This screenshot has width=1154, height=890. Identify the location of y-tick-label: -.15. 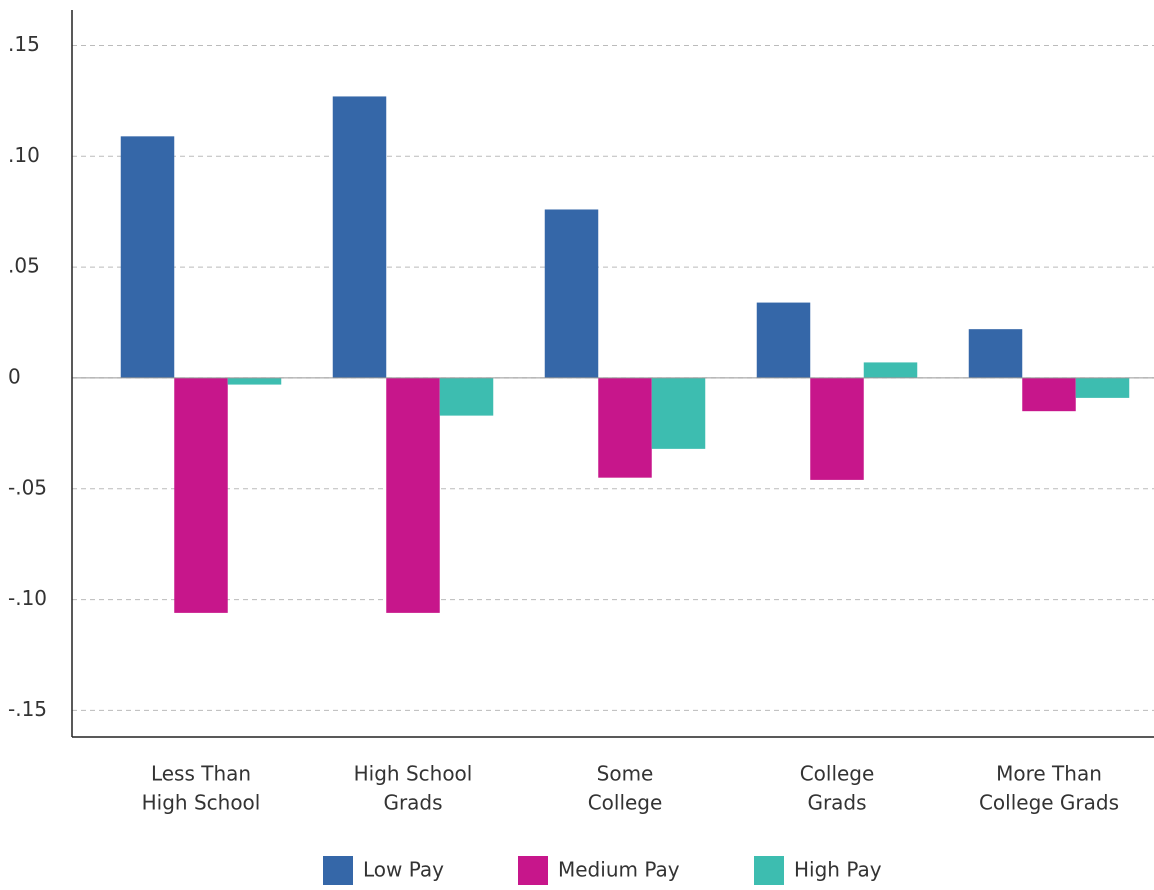
(27, 709).